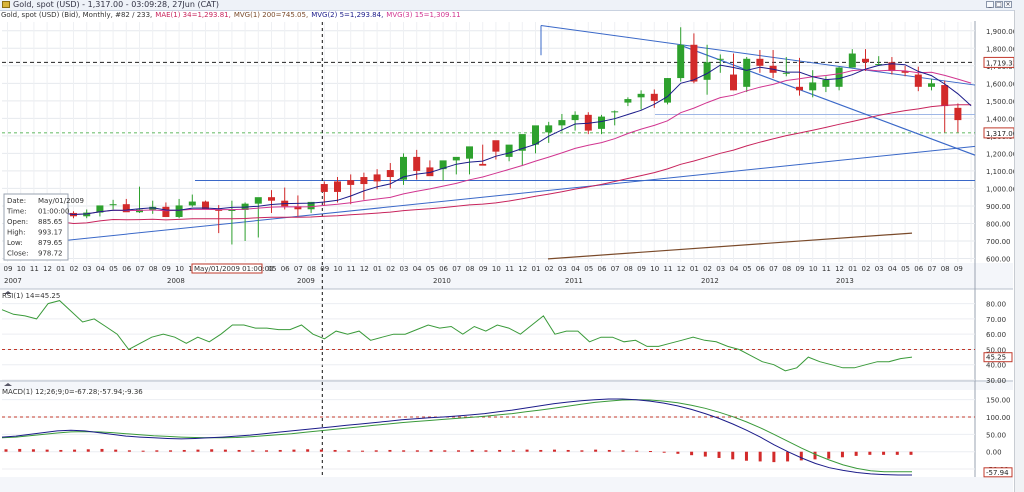 This screenshot has width=1024, height=492. What do you see at coordinates (457, 336) in the screenshot?
I see `rsi-line` at bounding box center [457, 336].